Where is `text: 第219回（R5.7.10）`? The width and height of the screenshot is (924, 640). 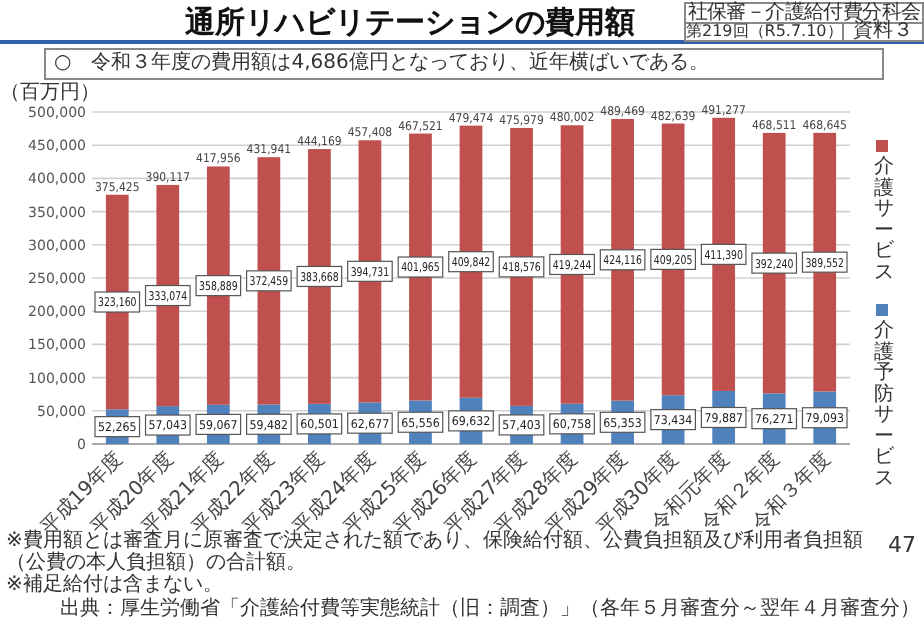 text: 第219回（R5.7.10） is located at coordinates (764, 32).